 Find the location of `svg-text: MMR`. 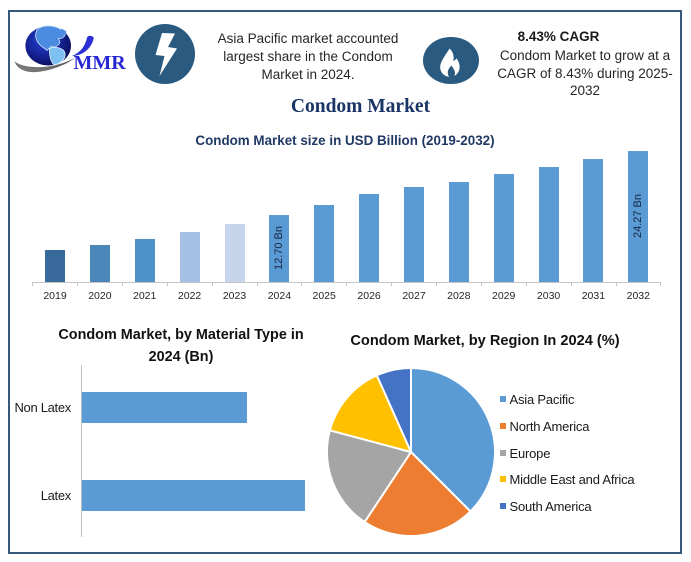

svg-text: MMR is located at coordinates (100, 63).